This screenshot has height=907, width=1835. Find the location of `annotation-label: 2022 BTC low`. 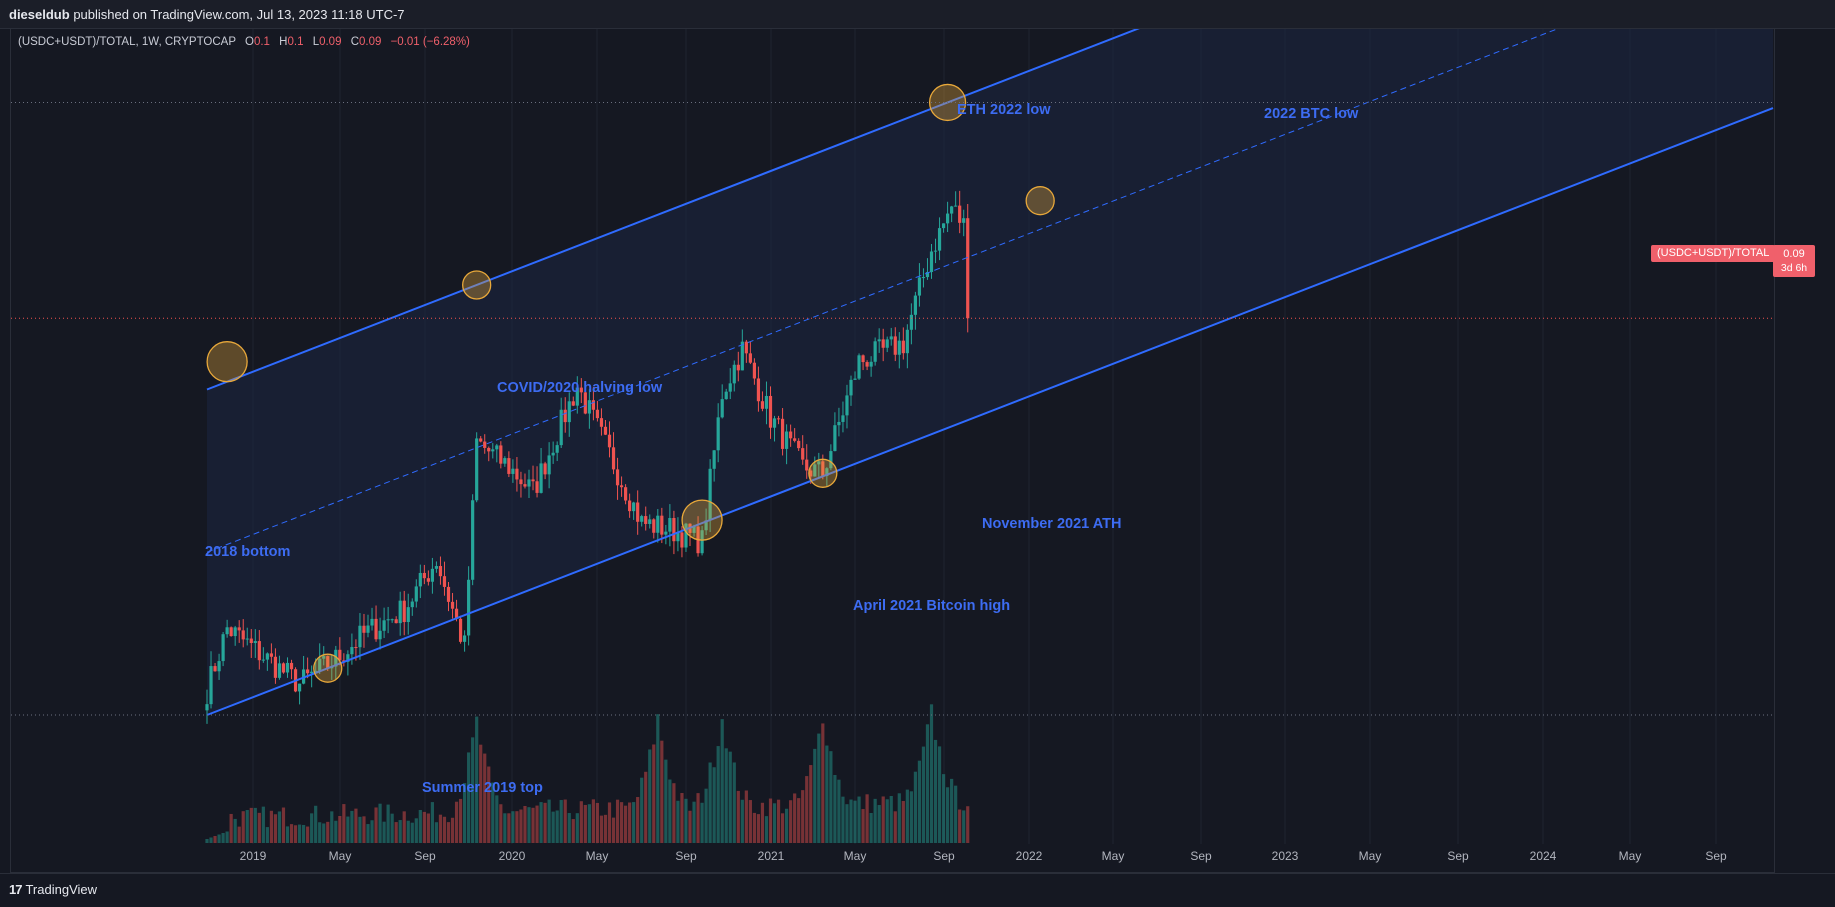

annotation-label: 2022 BTC low is located at coordinates (1311, 114).